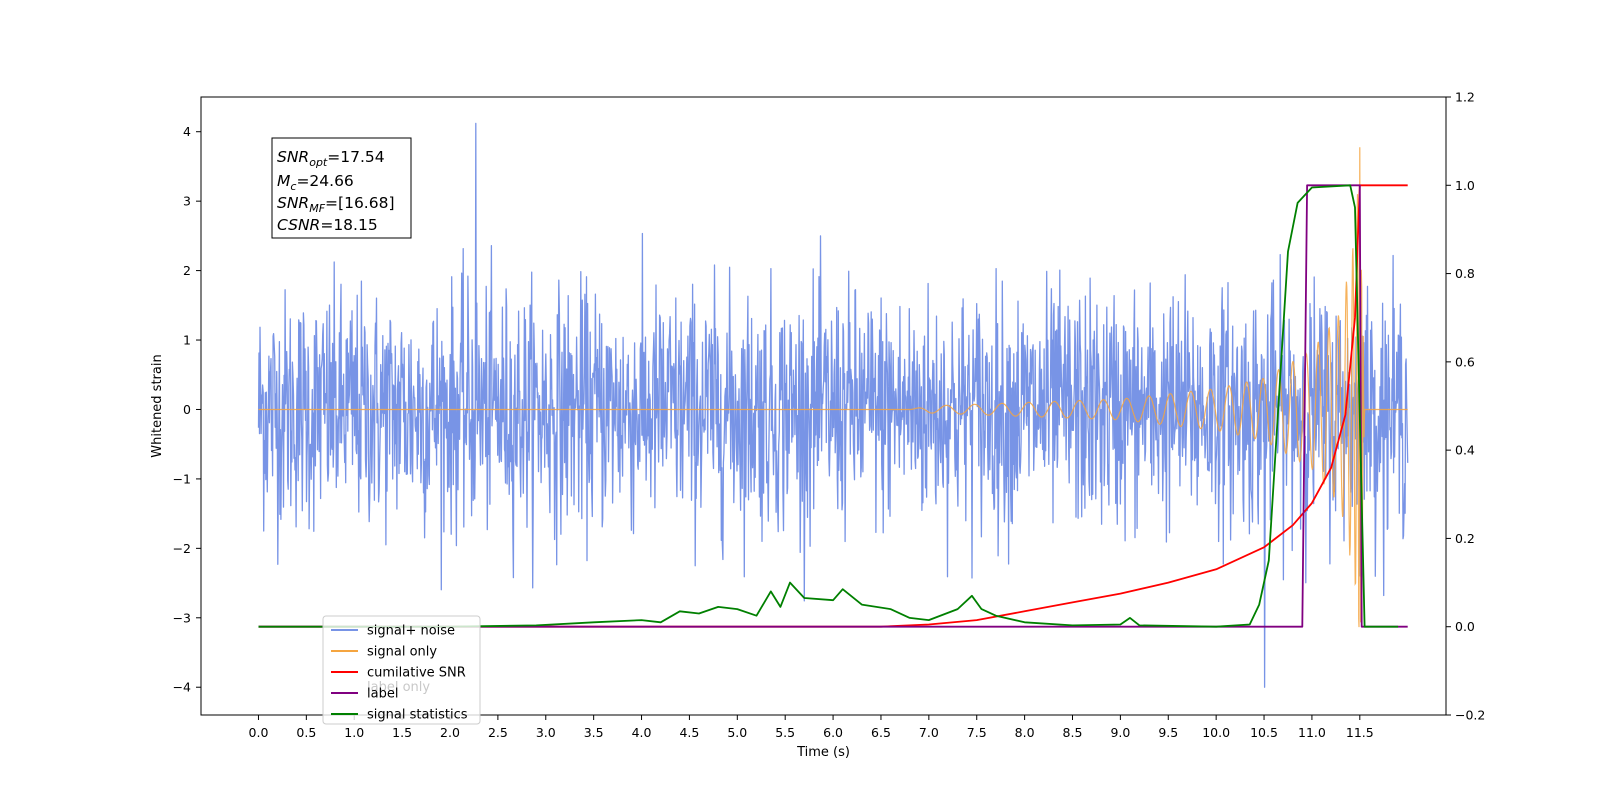 This screenshot has width=1600, height=800. Describe the element at coordinates (498, 732) in the screenshot. I see `x-tick-label: 2.5` at that location.